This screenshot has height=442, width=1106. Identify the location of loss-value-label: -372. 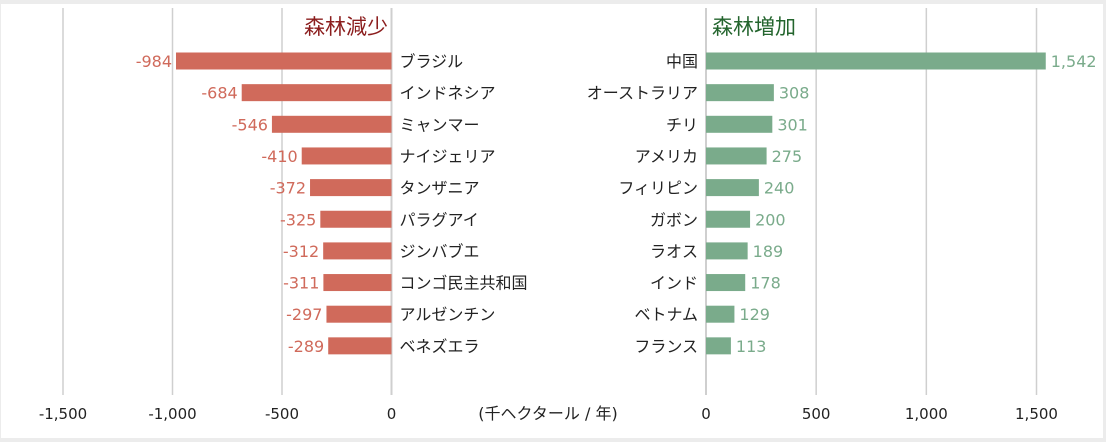
(288, 188).